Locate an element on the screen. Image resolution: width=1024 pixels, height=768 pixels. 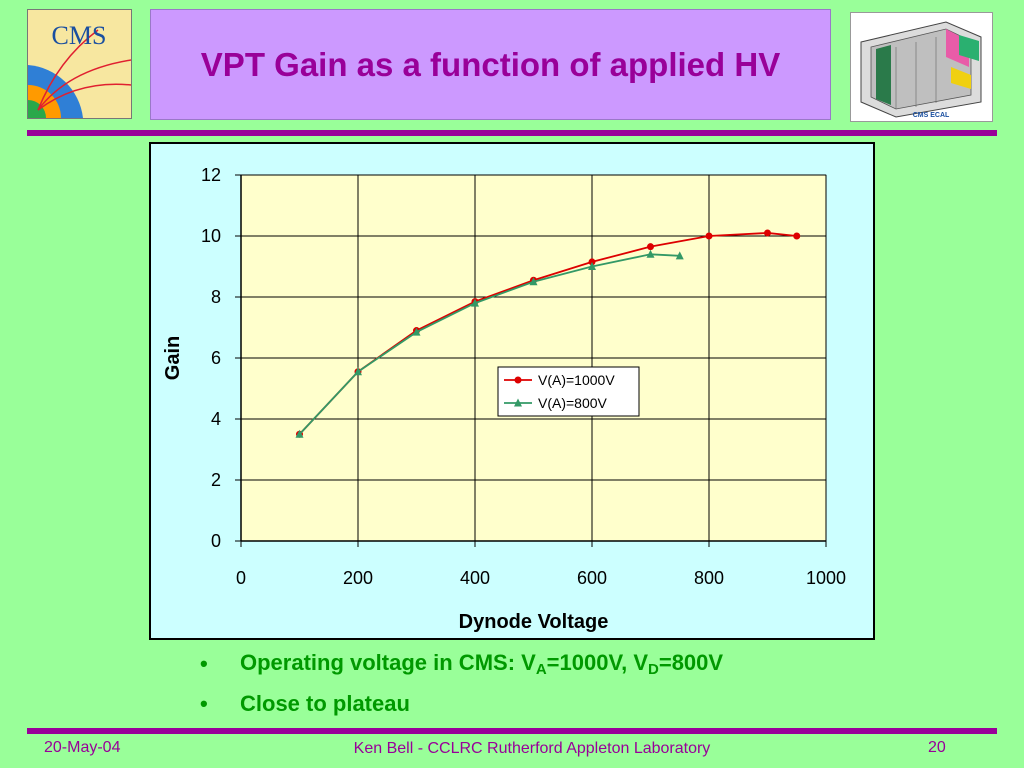
bullet-text-part: Operating voltage in CMS: V is located at coordinates (388, 662).